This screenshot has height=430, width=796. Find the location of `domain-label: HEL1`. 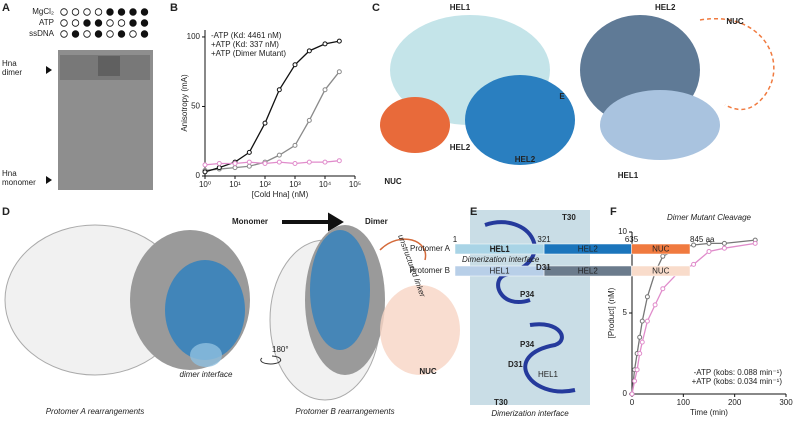

domain-label: HEL1 is located at coordinates (460, 7).